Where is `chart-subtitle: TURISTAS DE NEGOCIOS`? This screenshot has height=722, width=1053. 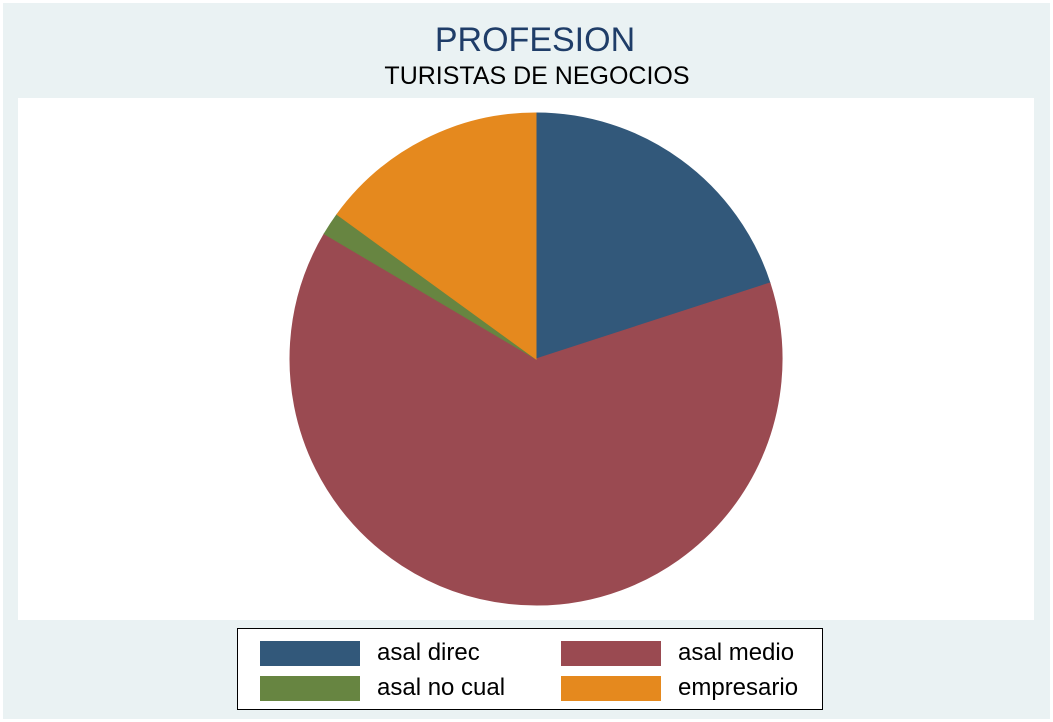
chart-subtitle: TURISTAS DE NEGOCIOS is located at coordinates (537, 76).